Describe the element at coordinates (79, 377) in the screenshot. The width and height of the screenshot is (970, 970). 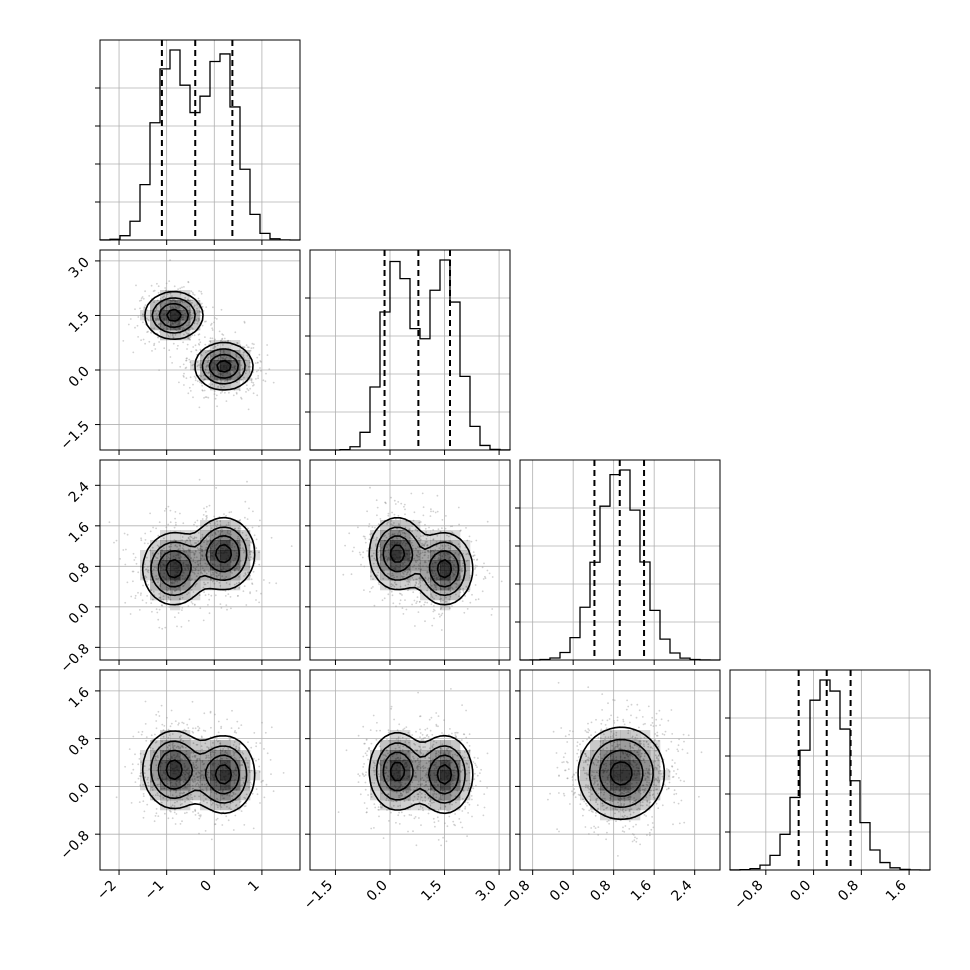
I see `y-tick-label: 0.0` at that location.